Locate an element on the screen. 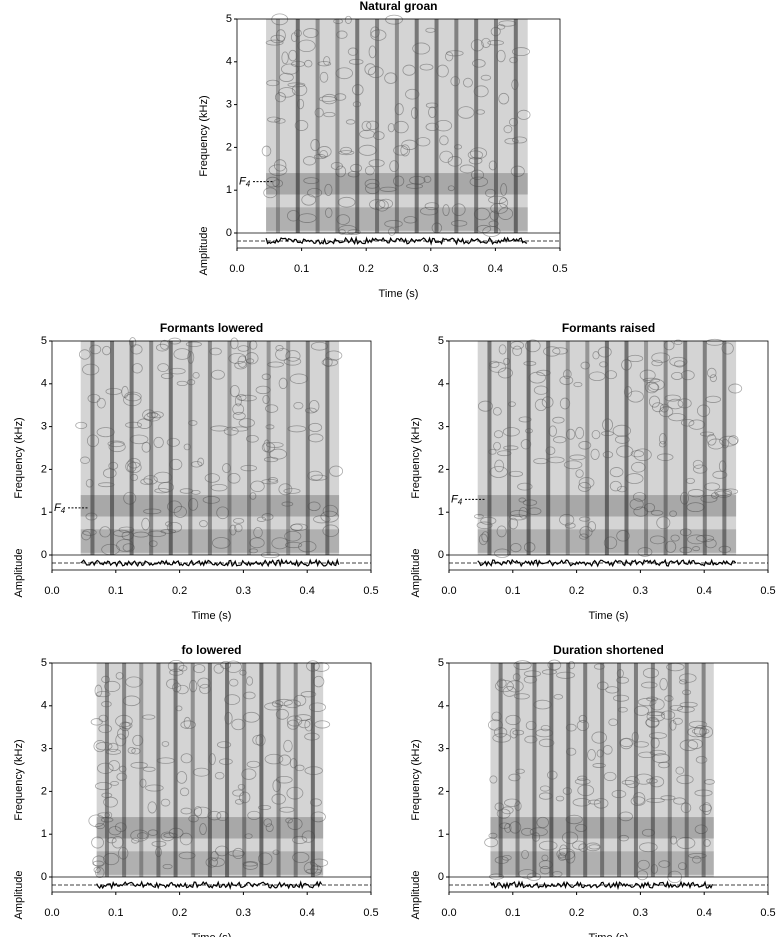 Image resolution: width=778 pixels, height=937 pixels. y-tick-label: 5 is located at coordinates (441, 663).